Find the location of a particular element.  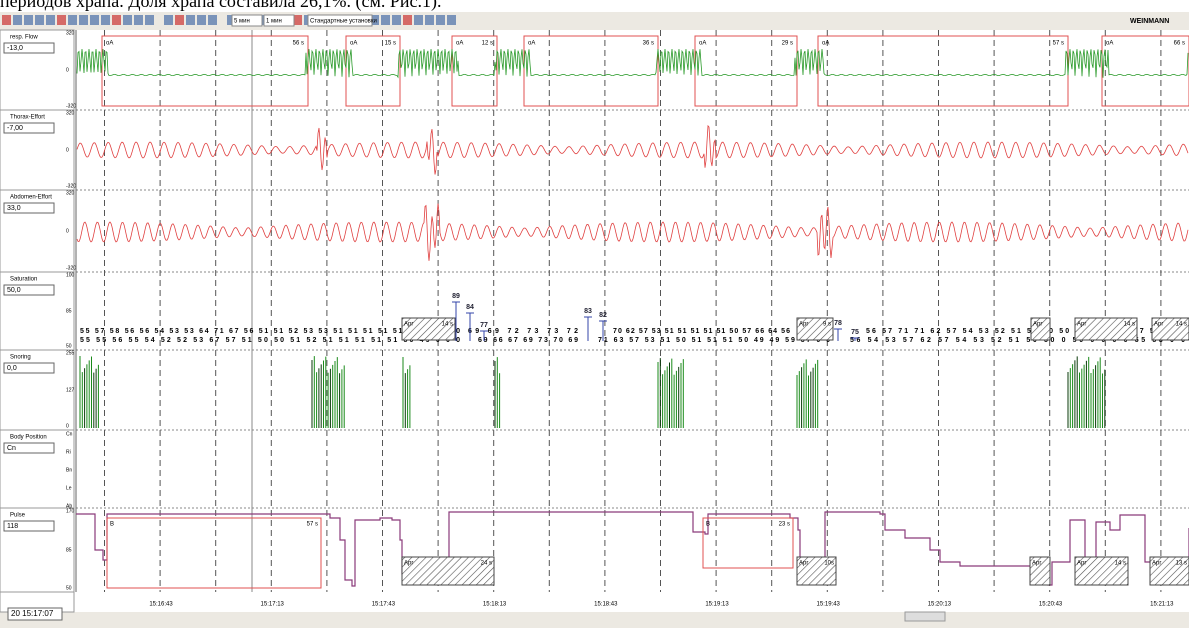

desat-peak: 83 is located at coordinates (588, 311).